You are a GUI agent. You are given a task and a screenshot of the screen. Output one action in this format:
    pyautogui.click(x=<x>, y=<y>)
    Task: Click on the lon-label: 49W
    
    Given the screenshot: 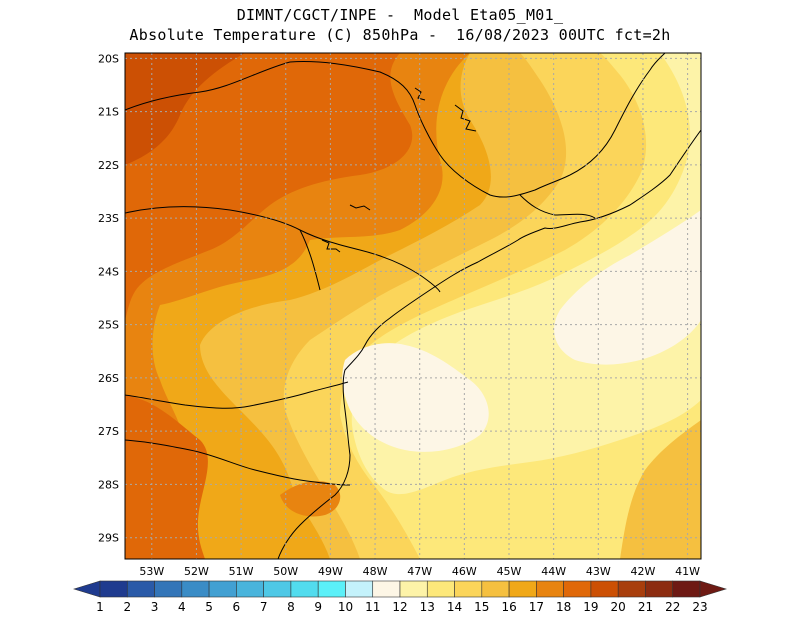 What is the action you would take?
    pyautogui.click(x=330, y=571)
    